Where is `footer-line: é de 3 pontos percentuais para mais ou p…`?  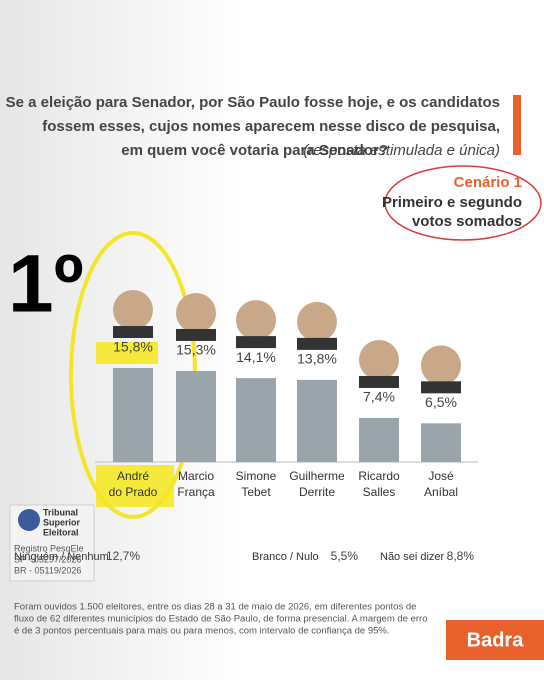
footer-line: é de 3 pontos percentuais para mais ou p… is located at coordinates (201, 631).